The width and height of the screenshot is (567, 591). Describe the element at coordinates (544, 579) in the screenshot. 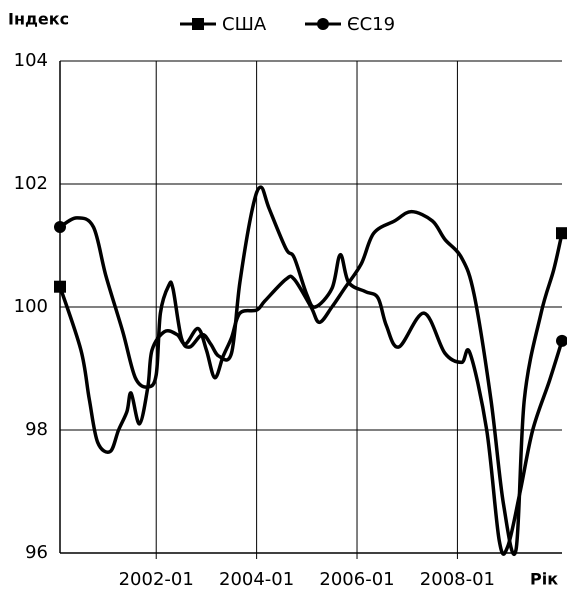

I see `x-axis-title: Рік` at that location.